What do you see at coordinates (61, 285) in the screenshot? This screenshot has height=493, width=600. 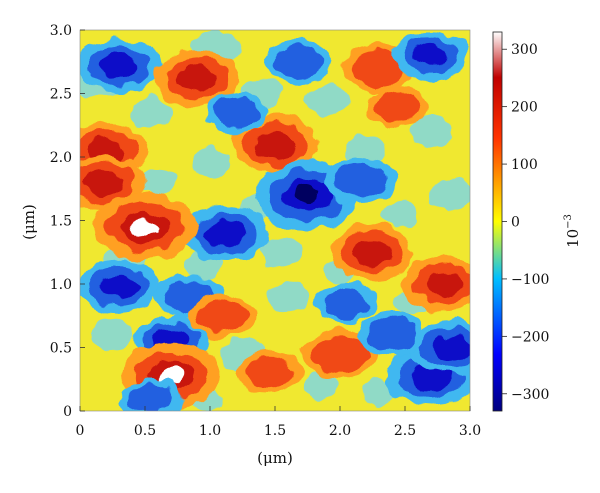 I see `y-tick-label: 1.0` at bounding box center [61, 285].